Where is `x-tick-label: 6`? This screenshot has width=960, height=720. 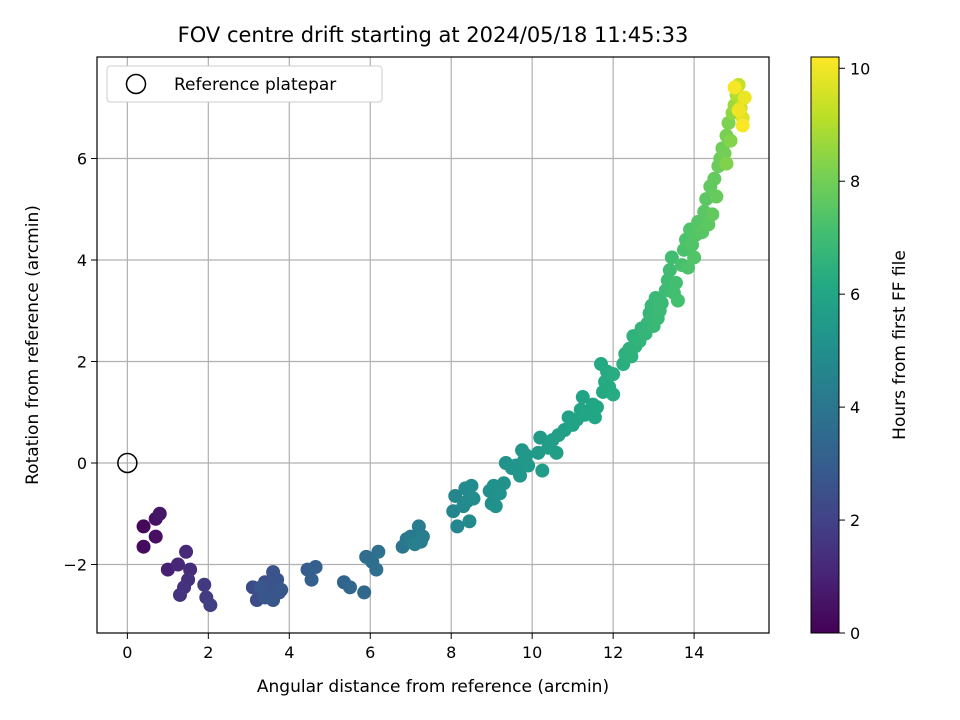
x-tick-label: 6 is located at coordinates (370, 652).